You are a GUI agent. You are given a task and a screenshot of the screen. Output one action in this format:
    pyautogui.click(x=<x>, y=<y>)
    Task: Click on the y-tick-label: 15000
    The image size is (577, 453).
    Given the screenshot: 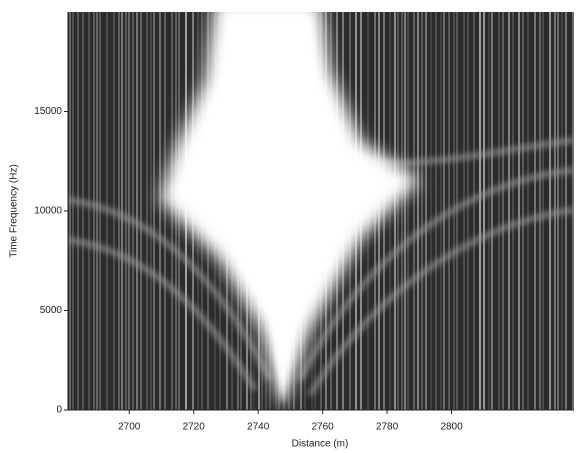 What is the action you would take?
    pyautogui.click(x=48, y=111)
    